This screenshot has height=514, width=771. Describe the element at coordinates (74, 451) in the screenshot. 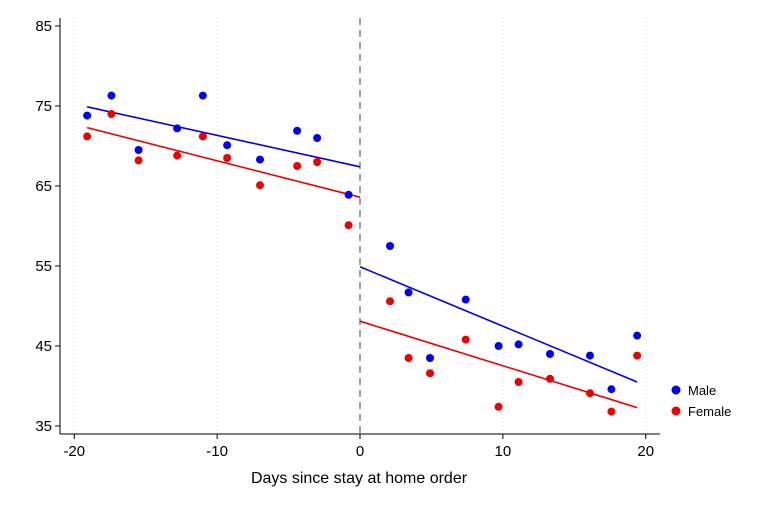

I see `x-tick-label: -20` at that location.